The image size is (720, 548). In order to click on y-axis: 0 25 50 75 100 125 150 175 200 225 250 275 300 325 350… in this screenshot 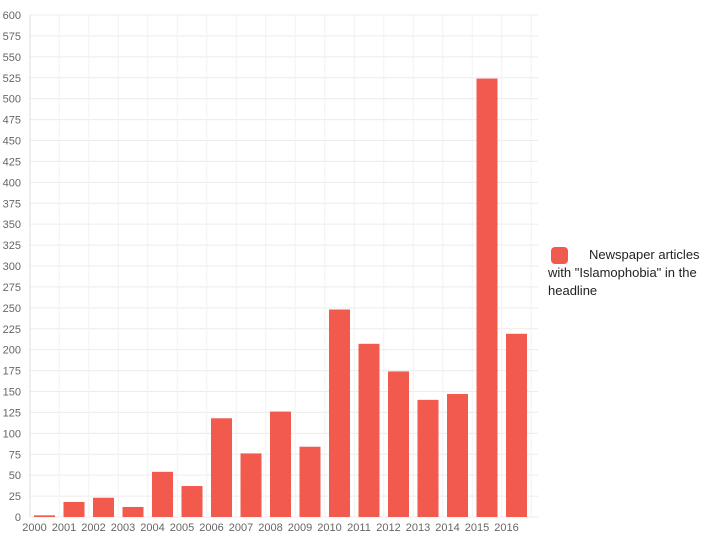, I will do `click(17, 267)`.